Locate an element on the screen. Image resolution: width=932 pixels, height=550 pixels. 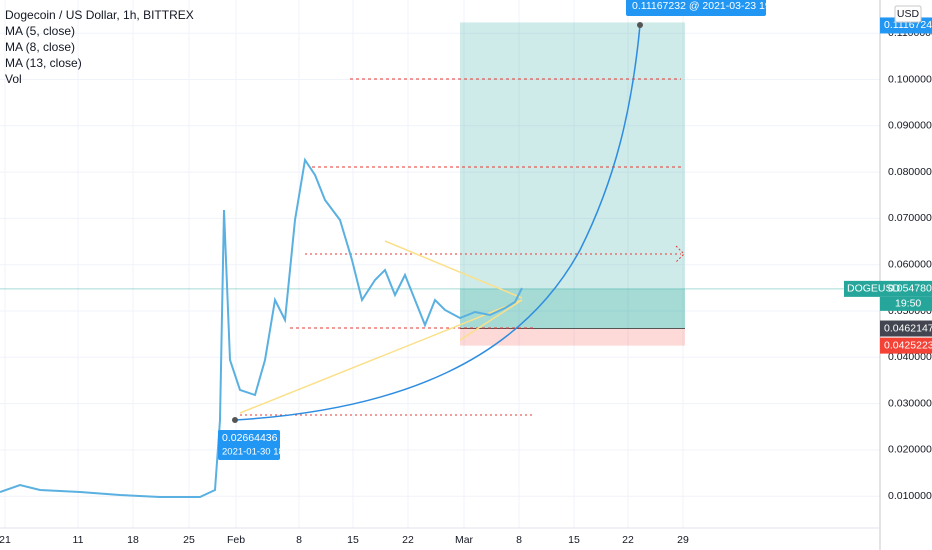
current-price: 0.05478000 is located at coordinates (910, 289).